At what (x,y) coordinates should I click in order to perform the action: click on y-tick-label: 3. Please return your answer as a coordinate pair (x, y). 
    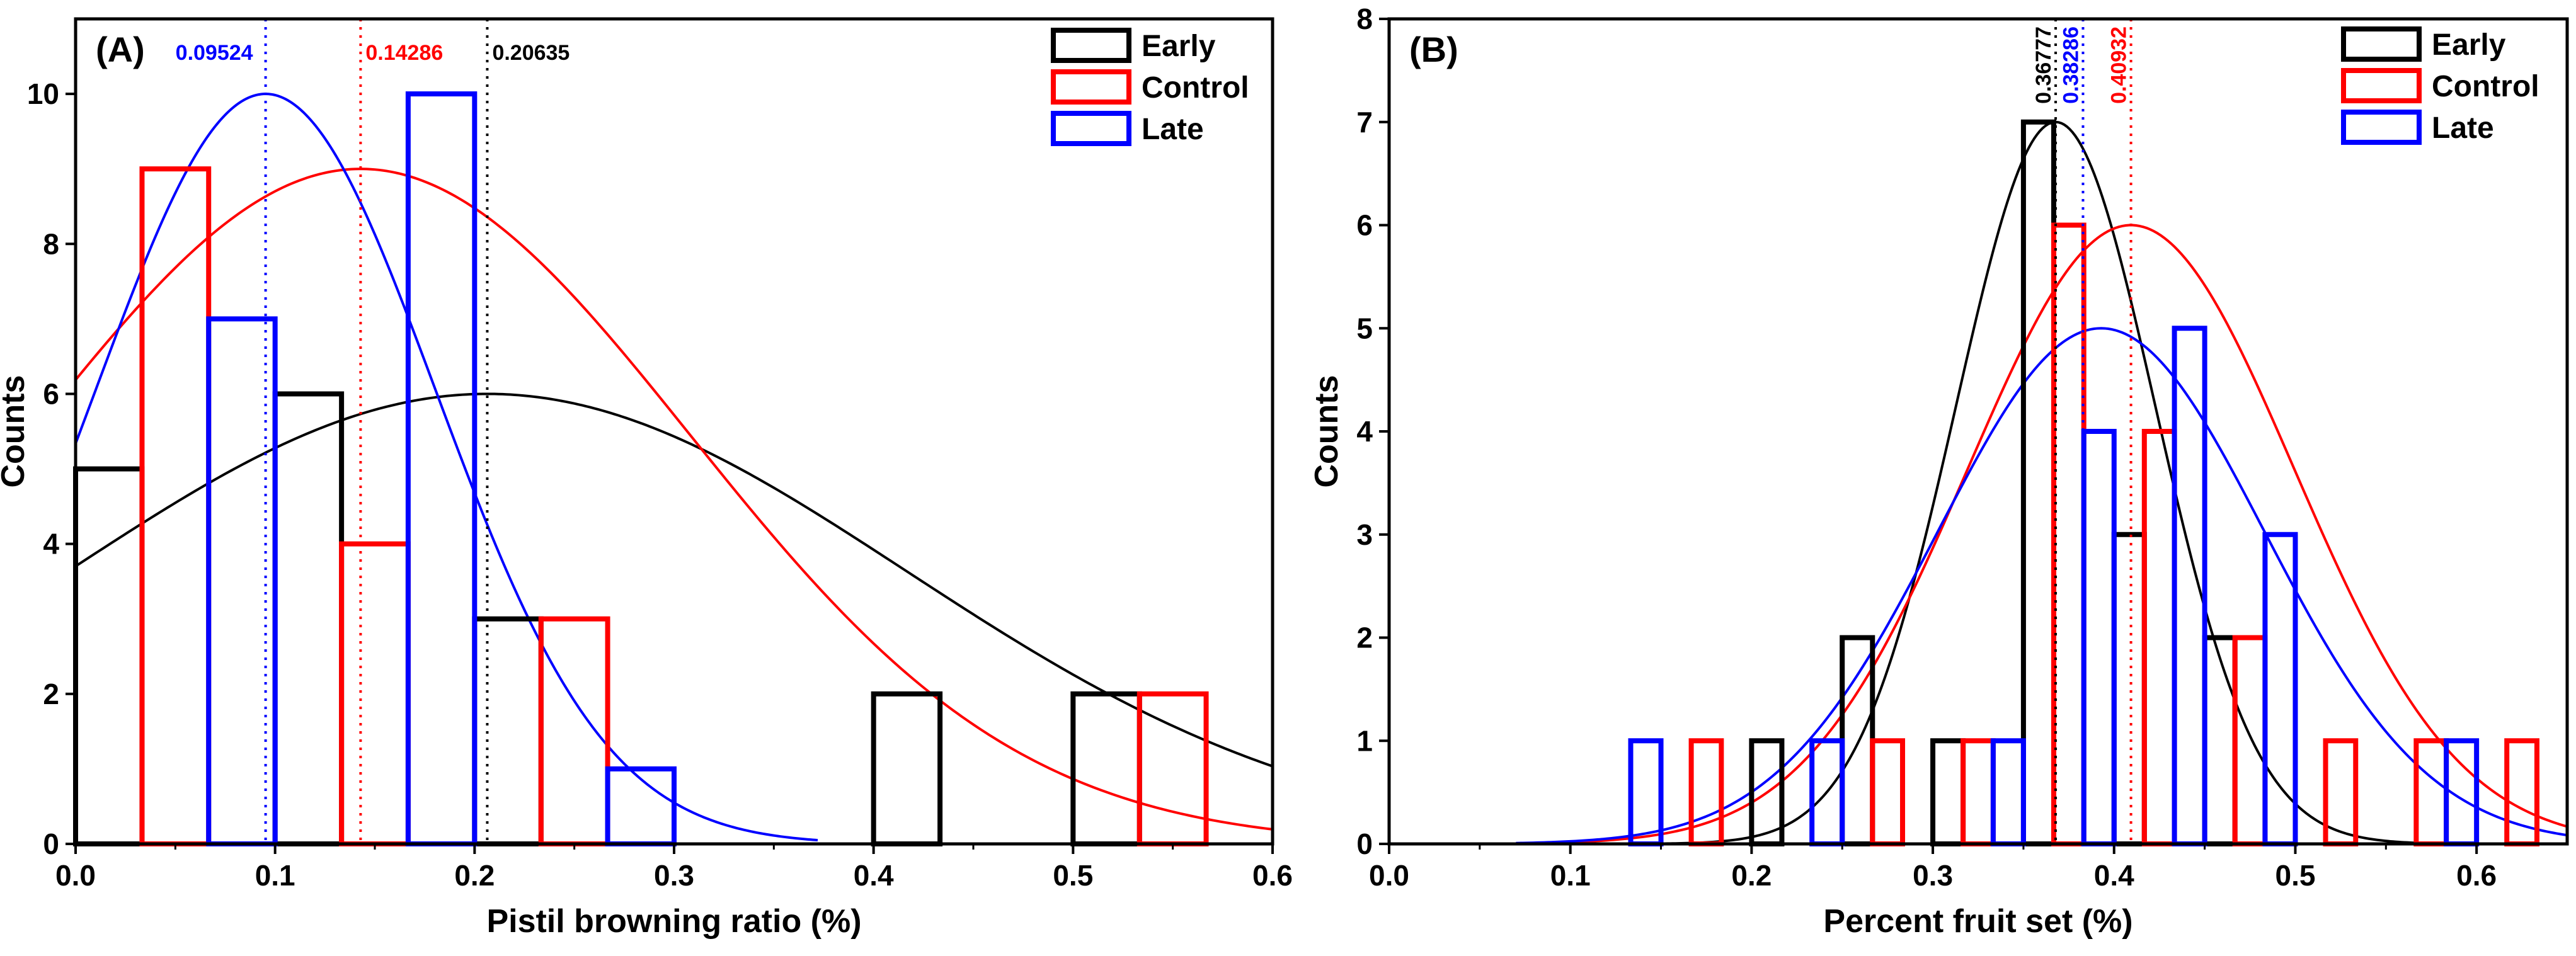
    Looking at the image, I should click on (1365, 534).